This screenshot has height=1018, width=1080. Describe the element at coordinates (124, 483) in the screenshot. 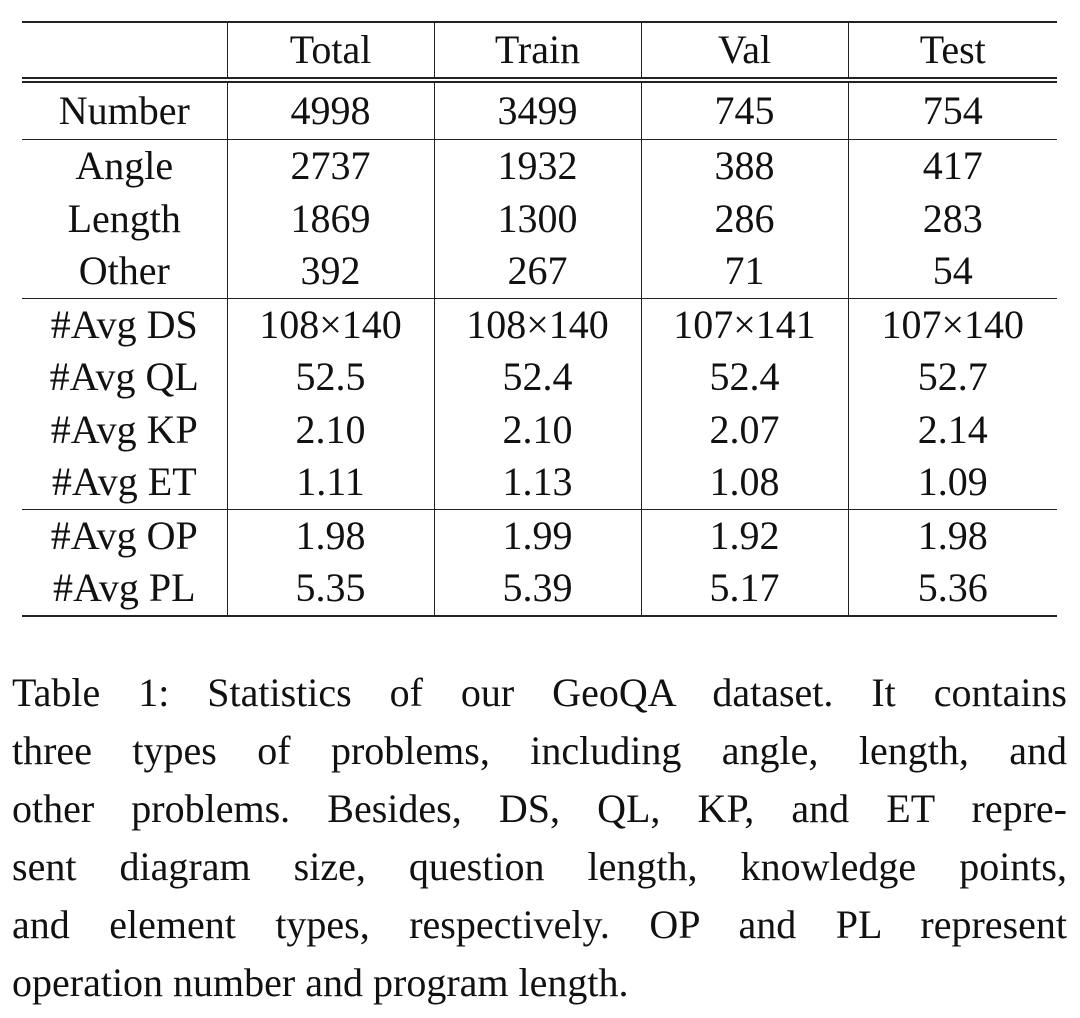

I see `row-label: #Avg ET` at that location.